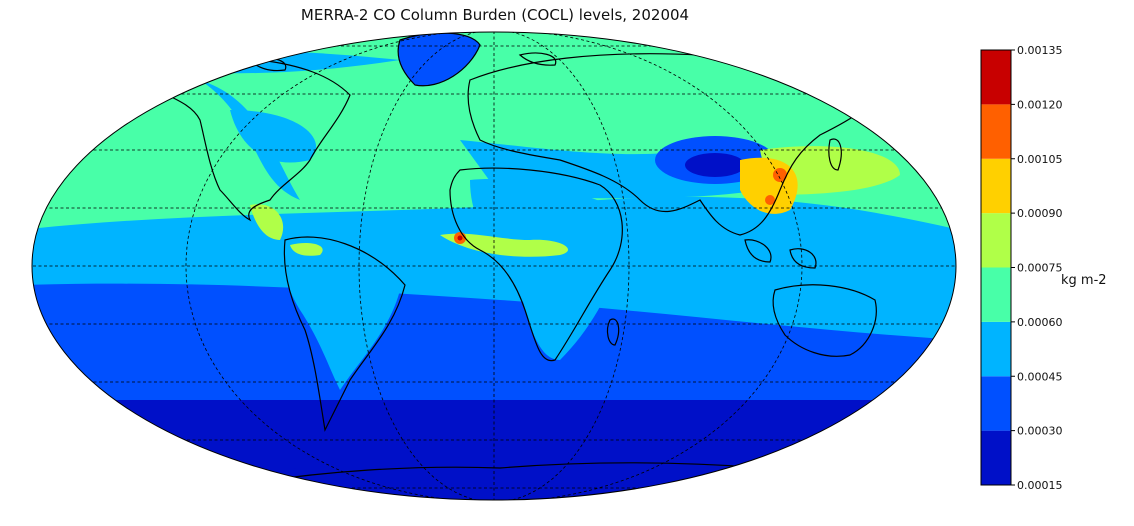  Describe the element at coordinates (1040, 159) in the screenshot. I see `colorbar-tick-label: 0.00105` at that location.